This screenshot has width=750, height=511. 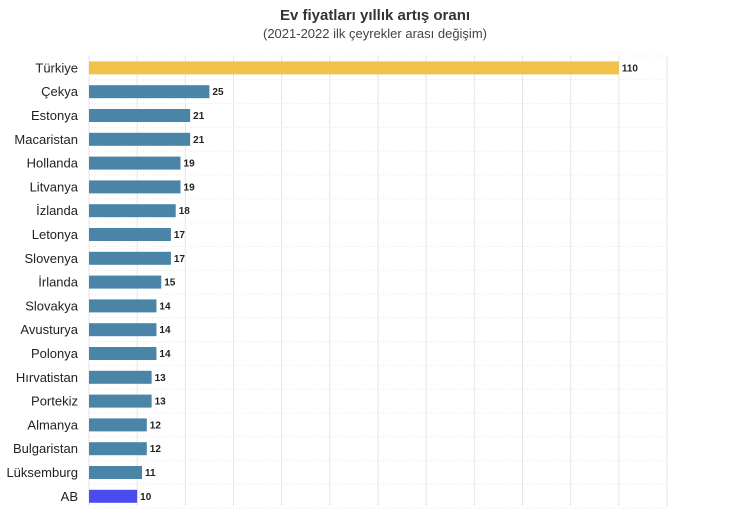 What do you see at coordinates (55, 115) in the screenshot?
I see `category-label: Estonya` at bounding box center [55, 115].